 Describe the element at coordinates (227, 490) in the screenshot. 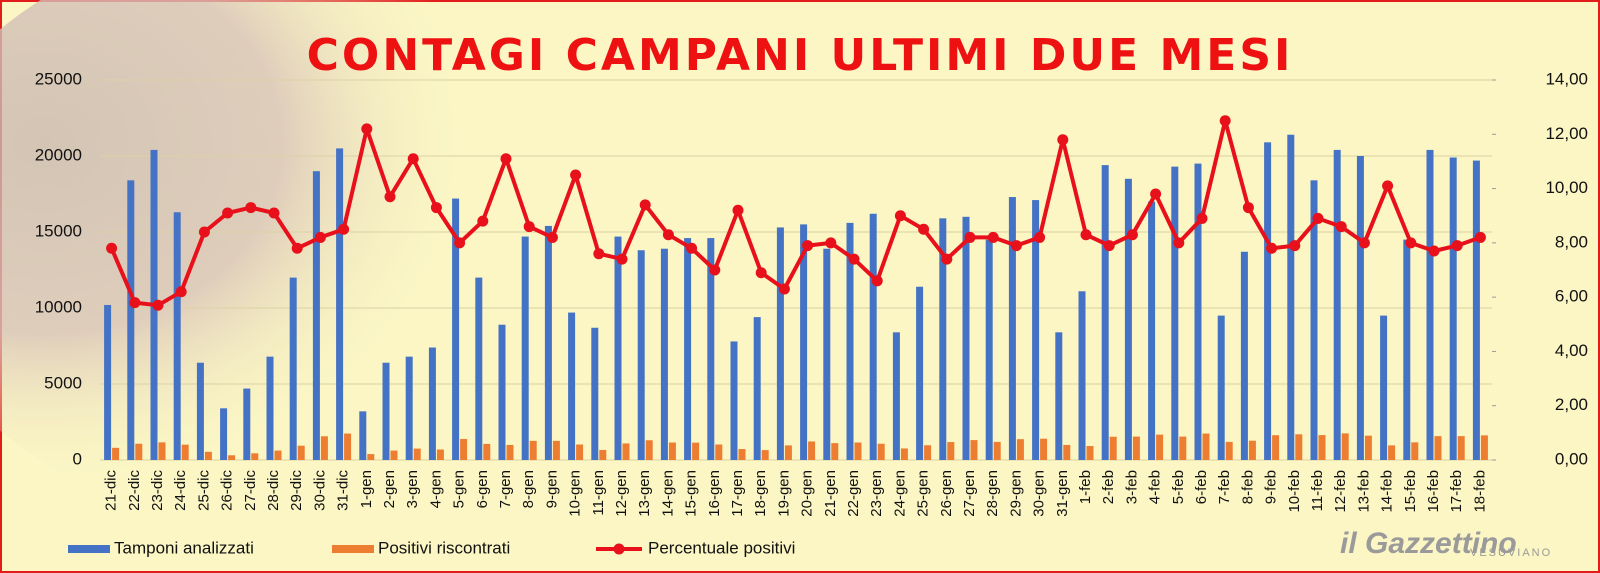

I see `x-tick-label: 26-dic` at that location.